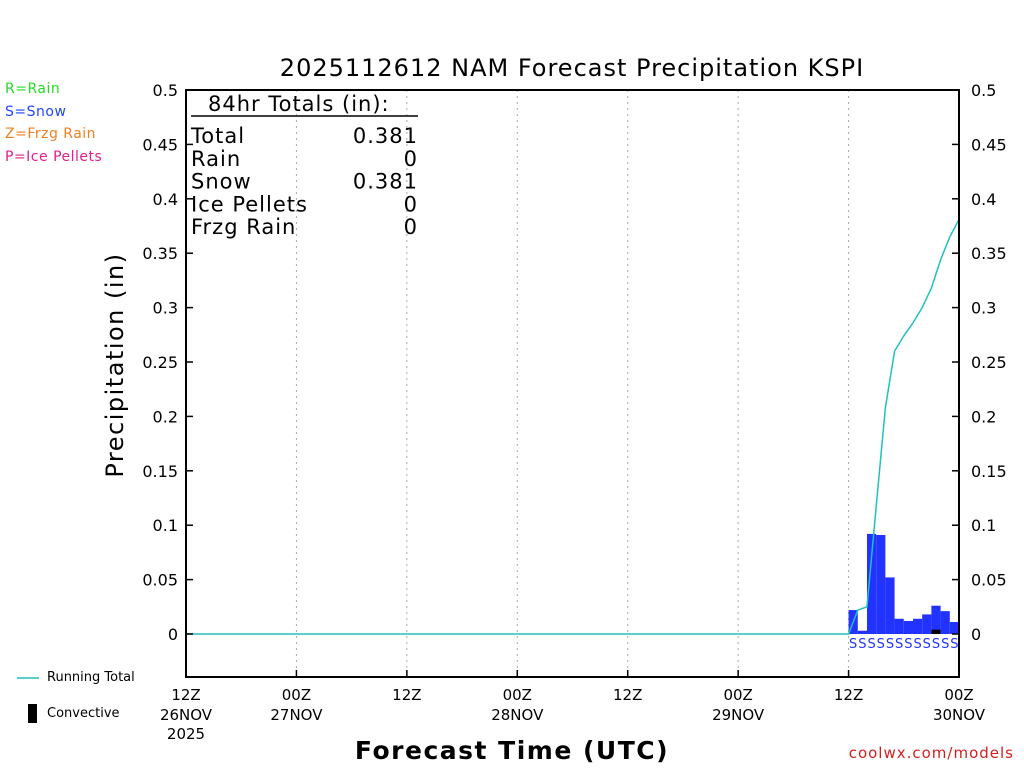 This screenshot has width=1024, height=768. I want to click on ytick-left-label: 0.1, so click(165, 525).